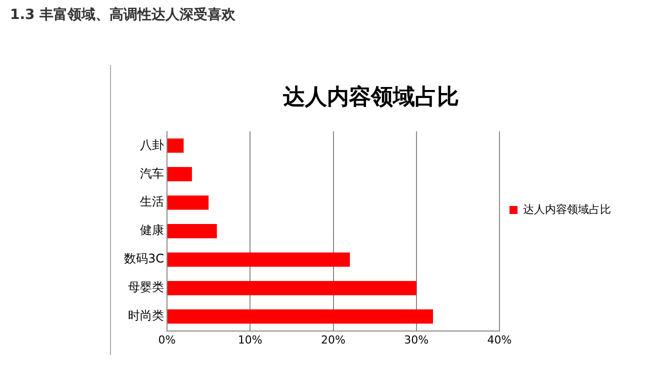 This screenshot has height=365, width=649. What do you see at coordinates (167, 339) in the screenshot?
I see `x-tick-label: 0%` at bounding box center [167, 339].